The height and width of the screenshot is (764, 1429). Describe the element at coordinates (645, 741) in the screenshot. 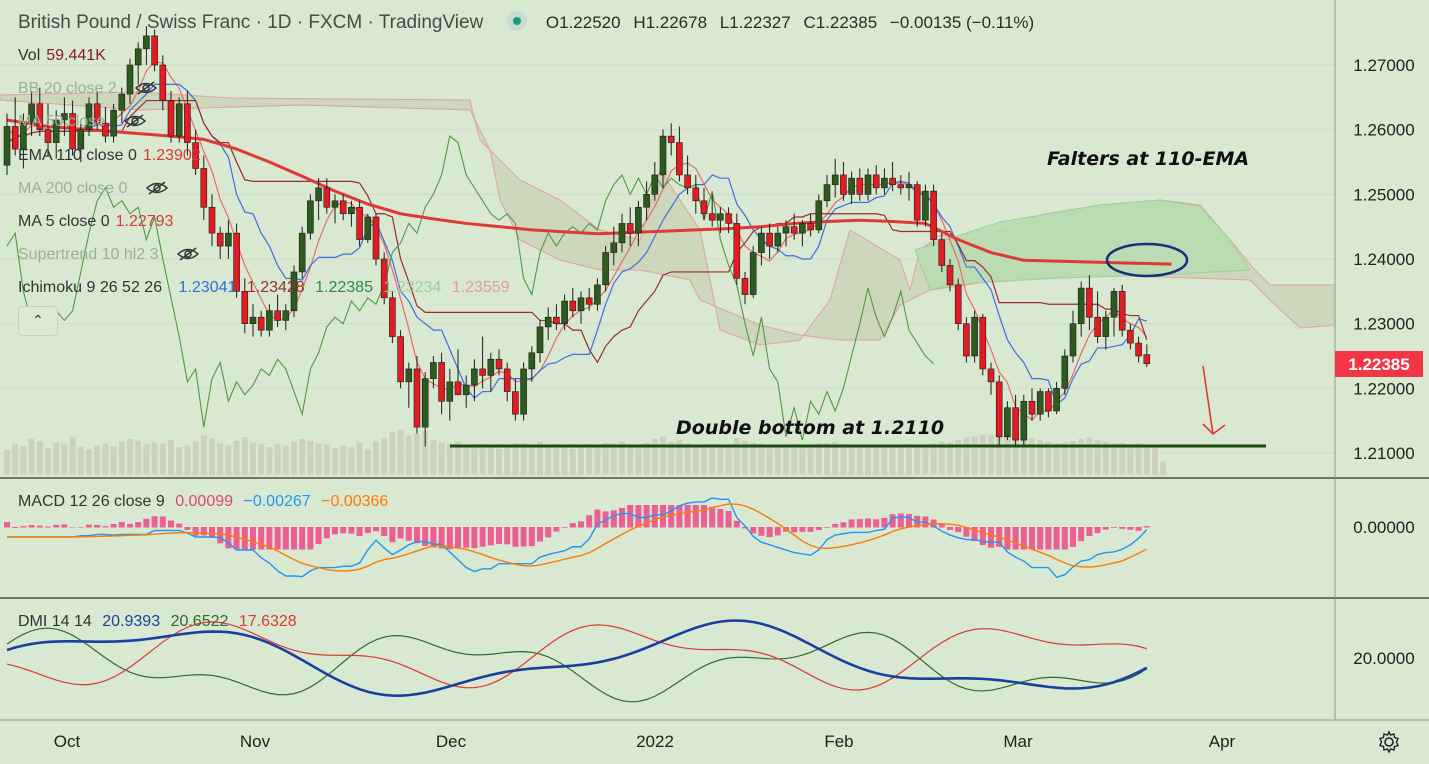

I see `time-axis: Oct Nov Dec 2022 Feb Mar Apr` at that location.